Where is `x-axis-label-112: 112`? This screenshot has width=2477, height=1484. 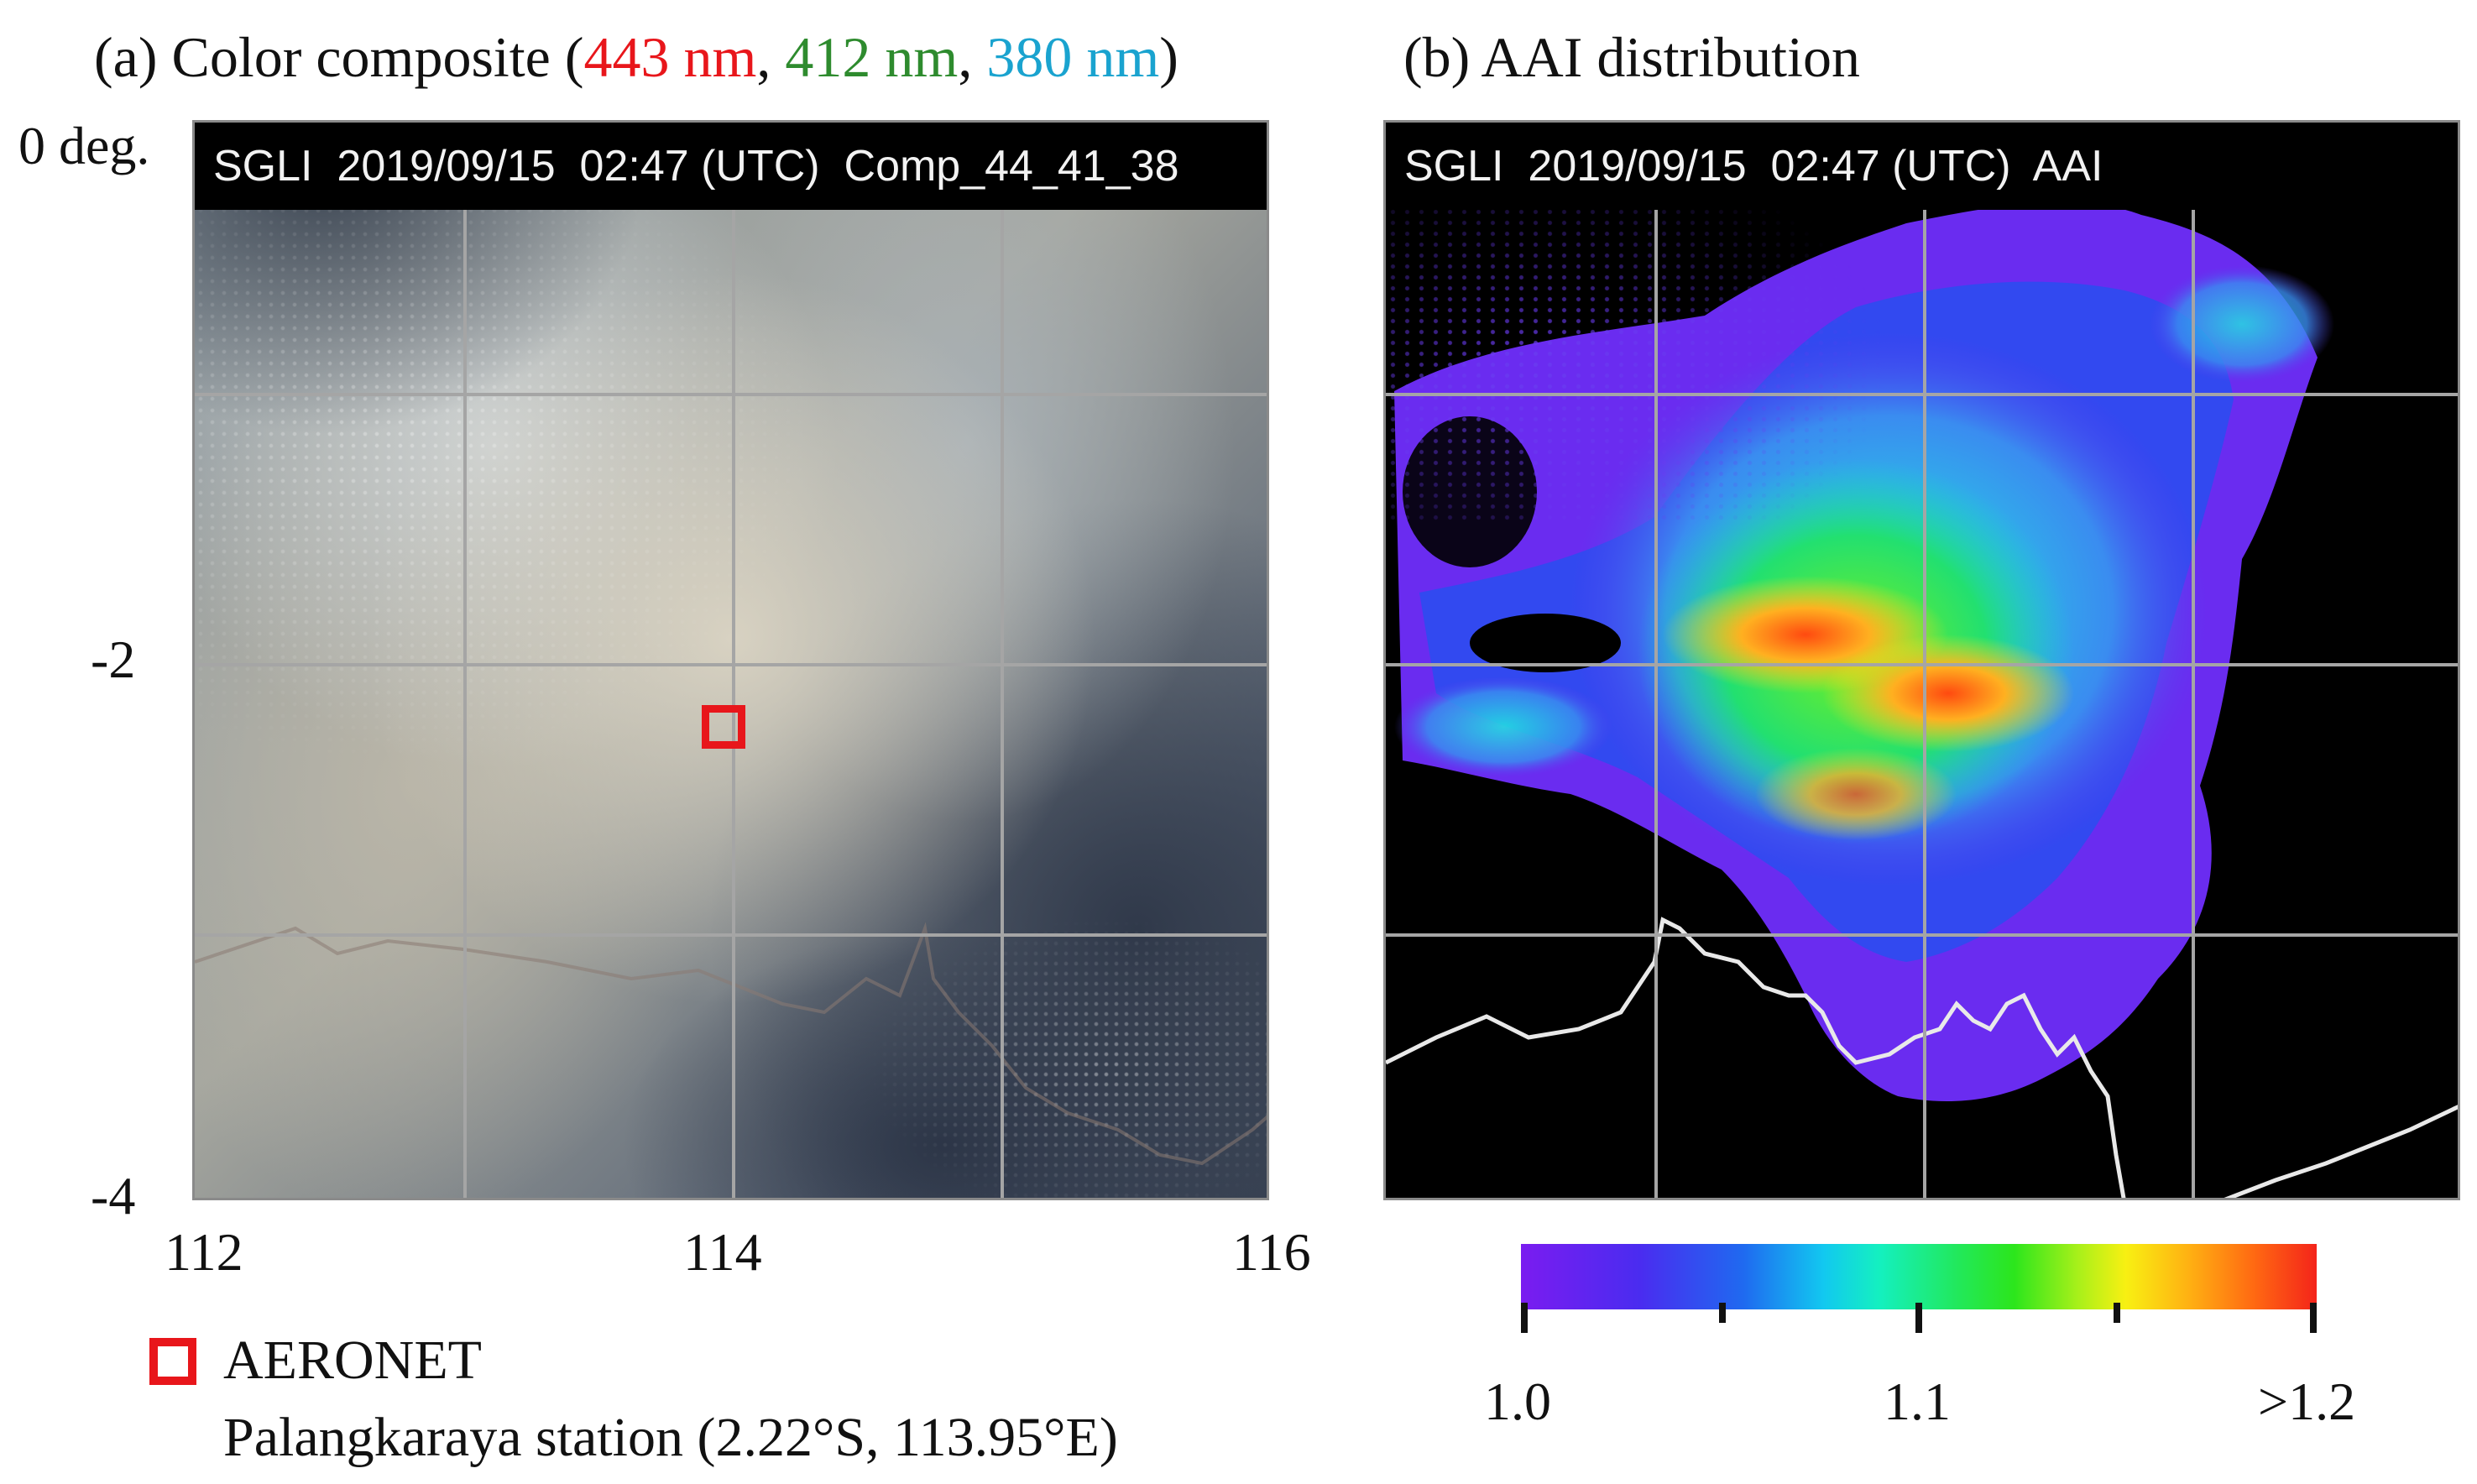 x-axis-label-112: 112 is located at coordinates (204, 1252).